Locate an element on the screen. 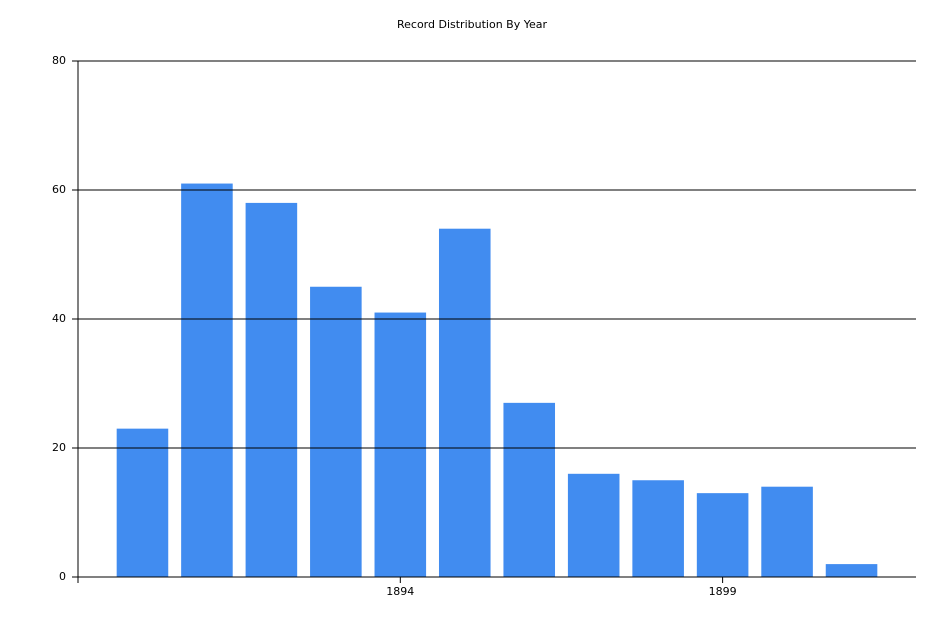  y-tick-label: 20 is located at coordinates (59, 447).